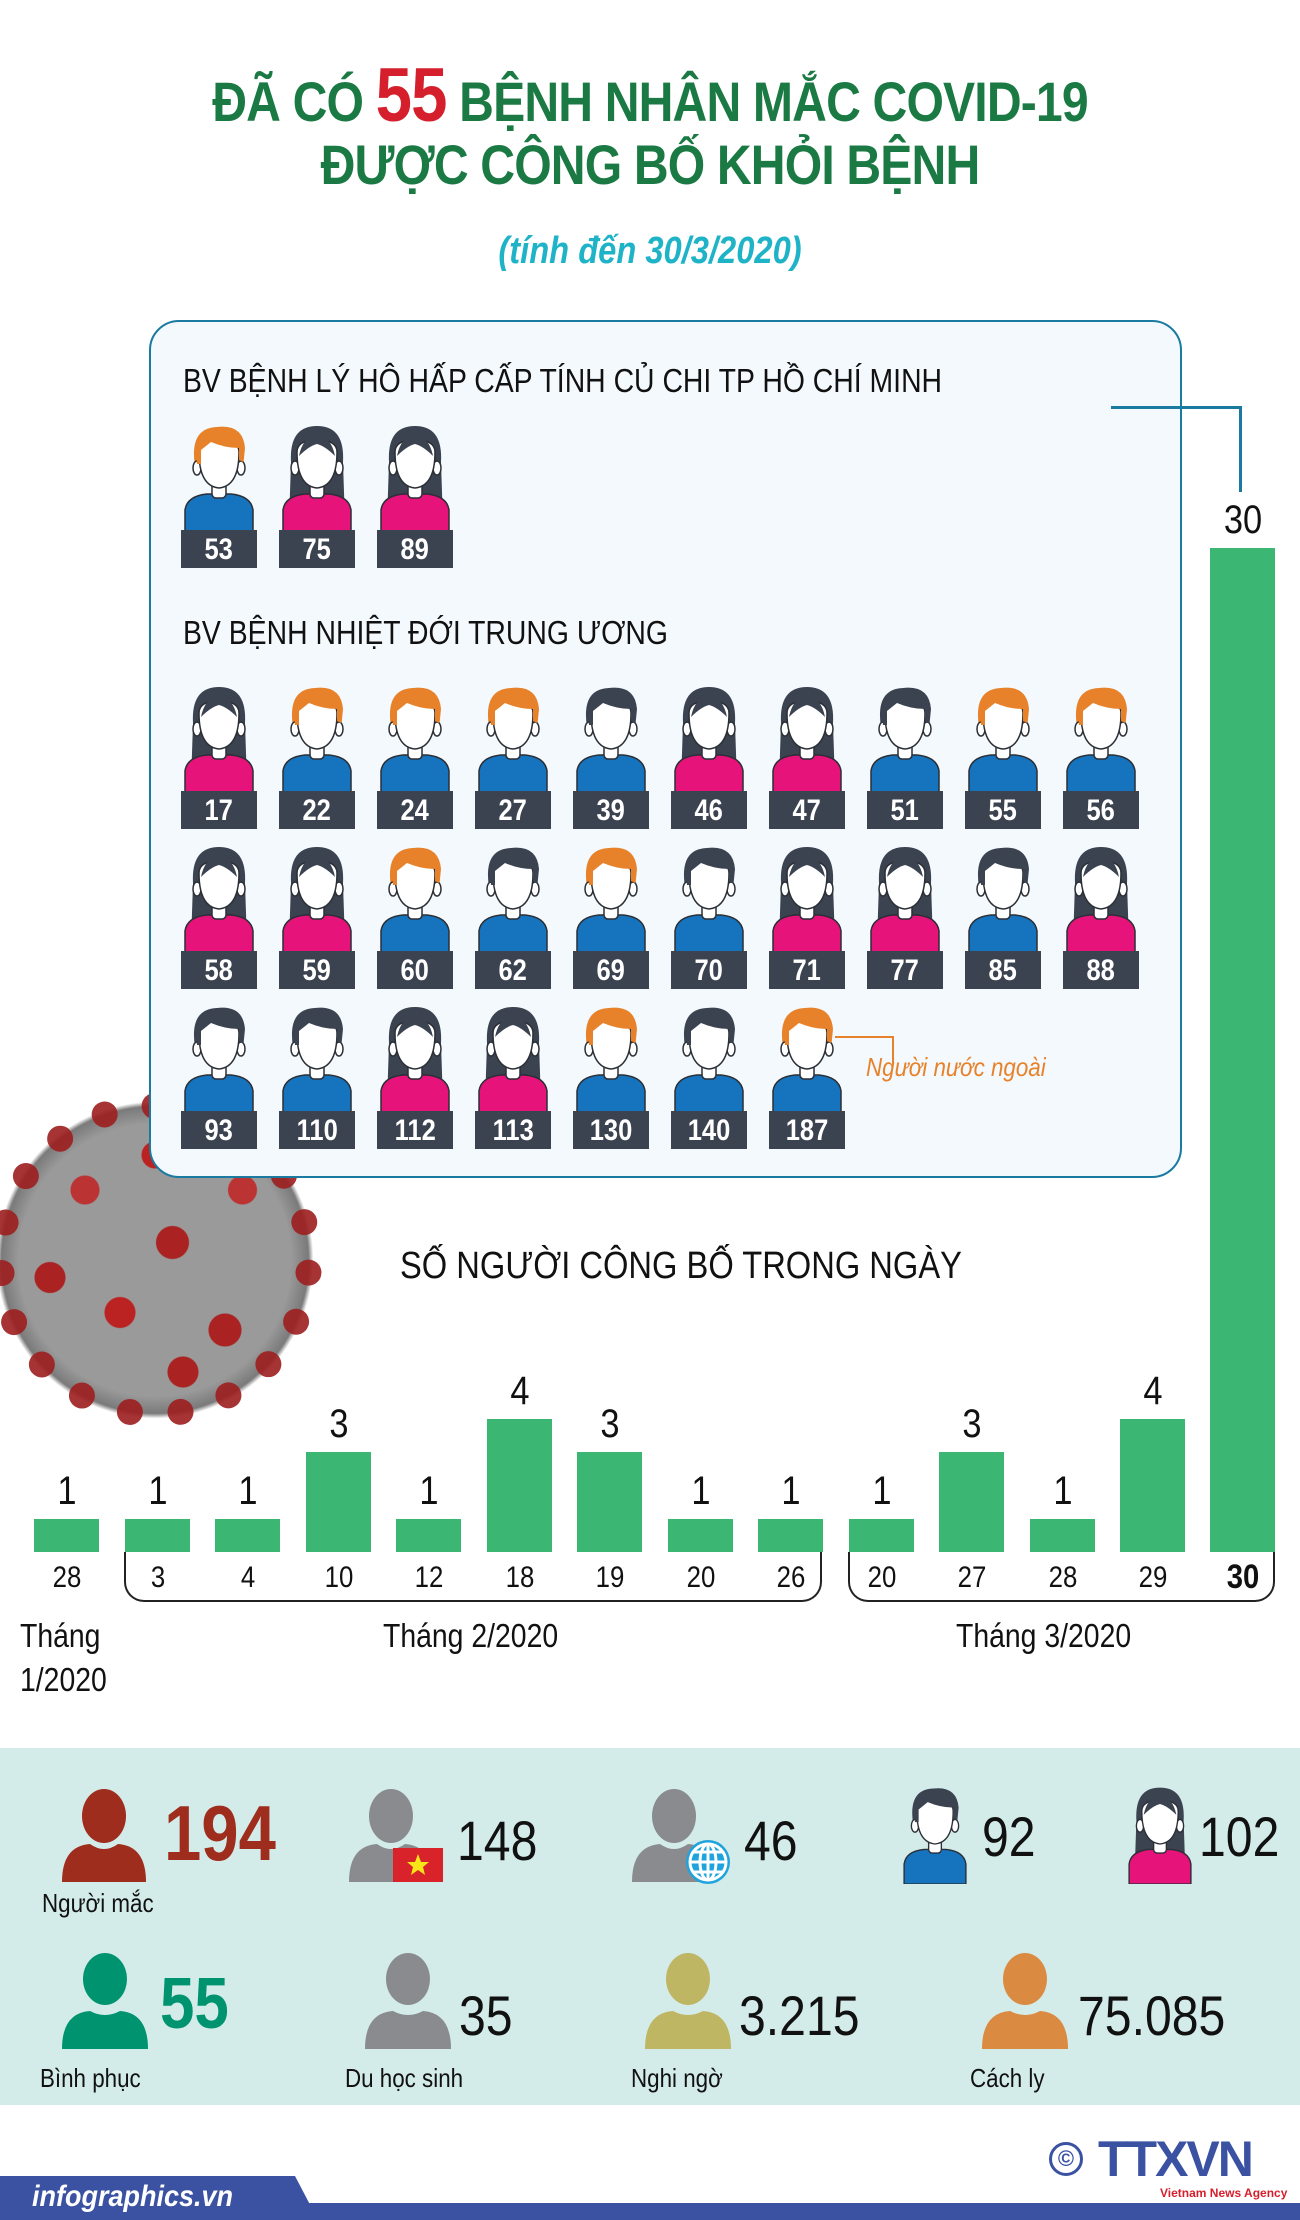  I want to click on patient-card: 39, so click(611, 756).